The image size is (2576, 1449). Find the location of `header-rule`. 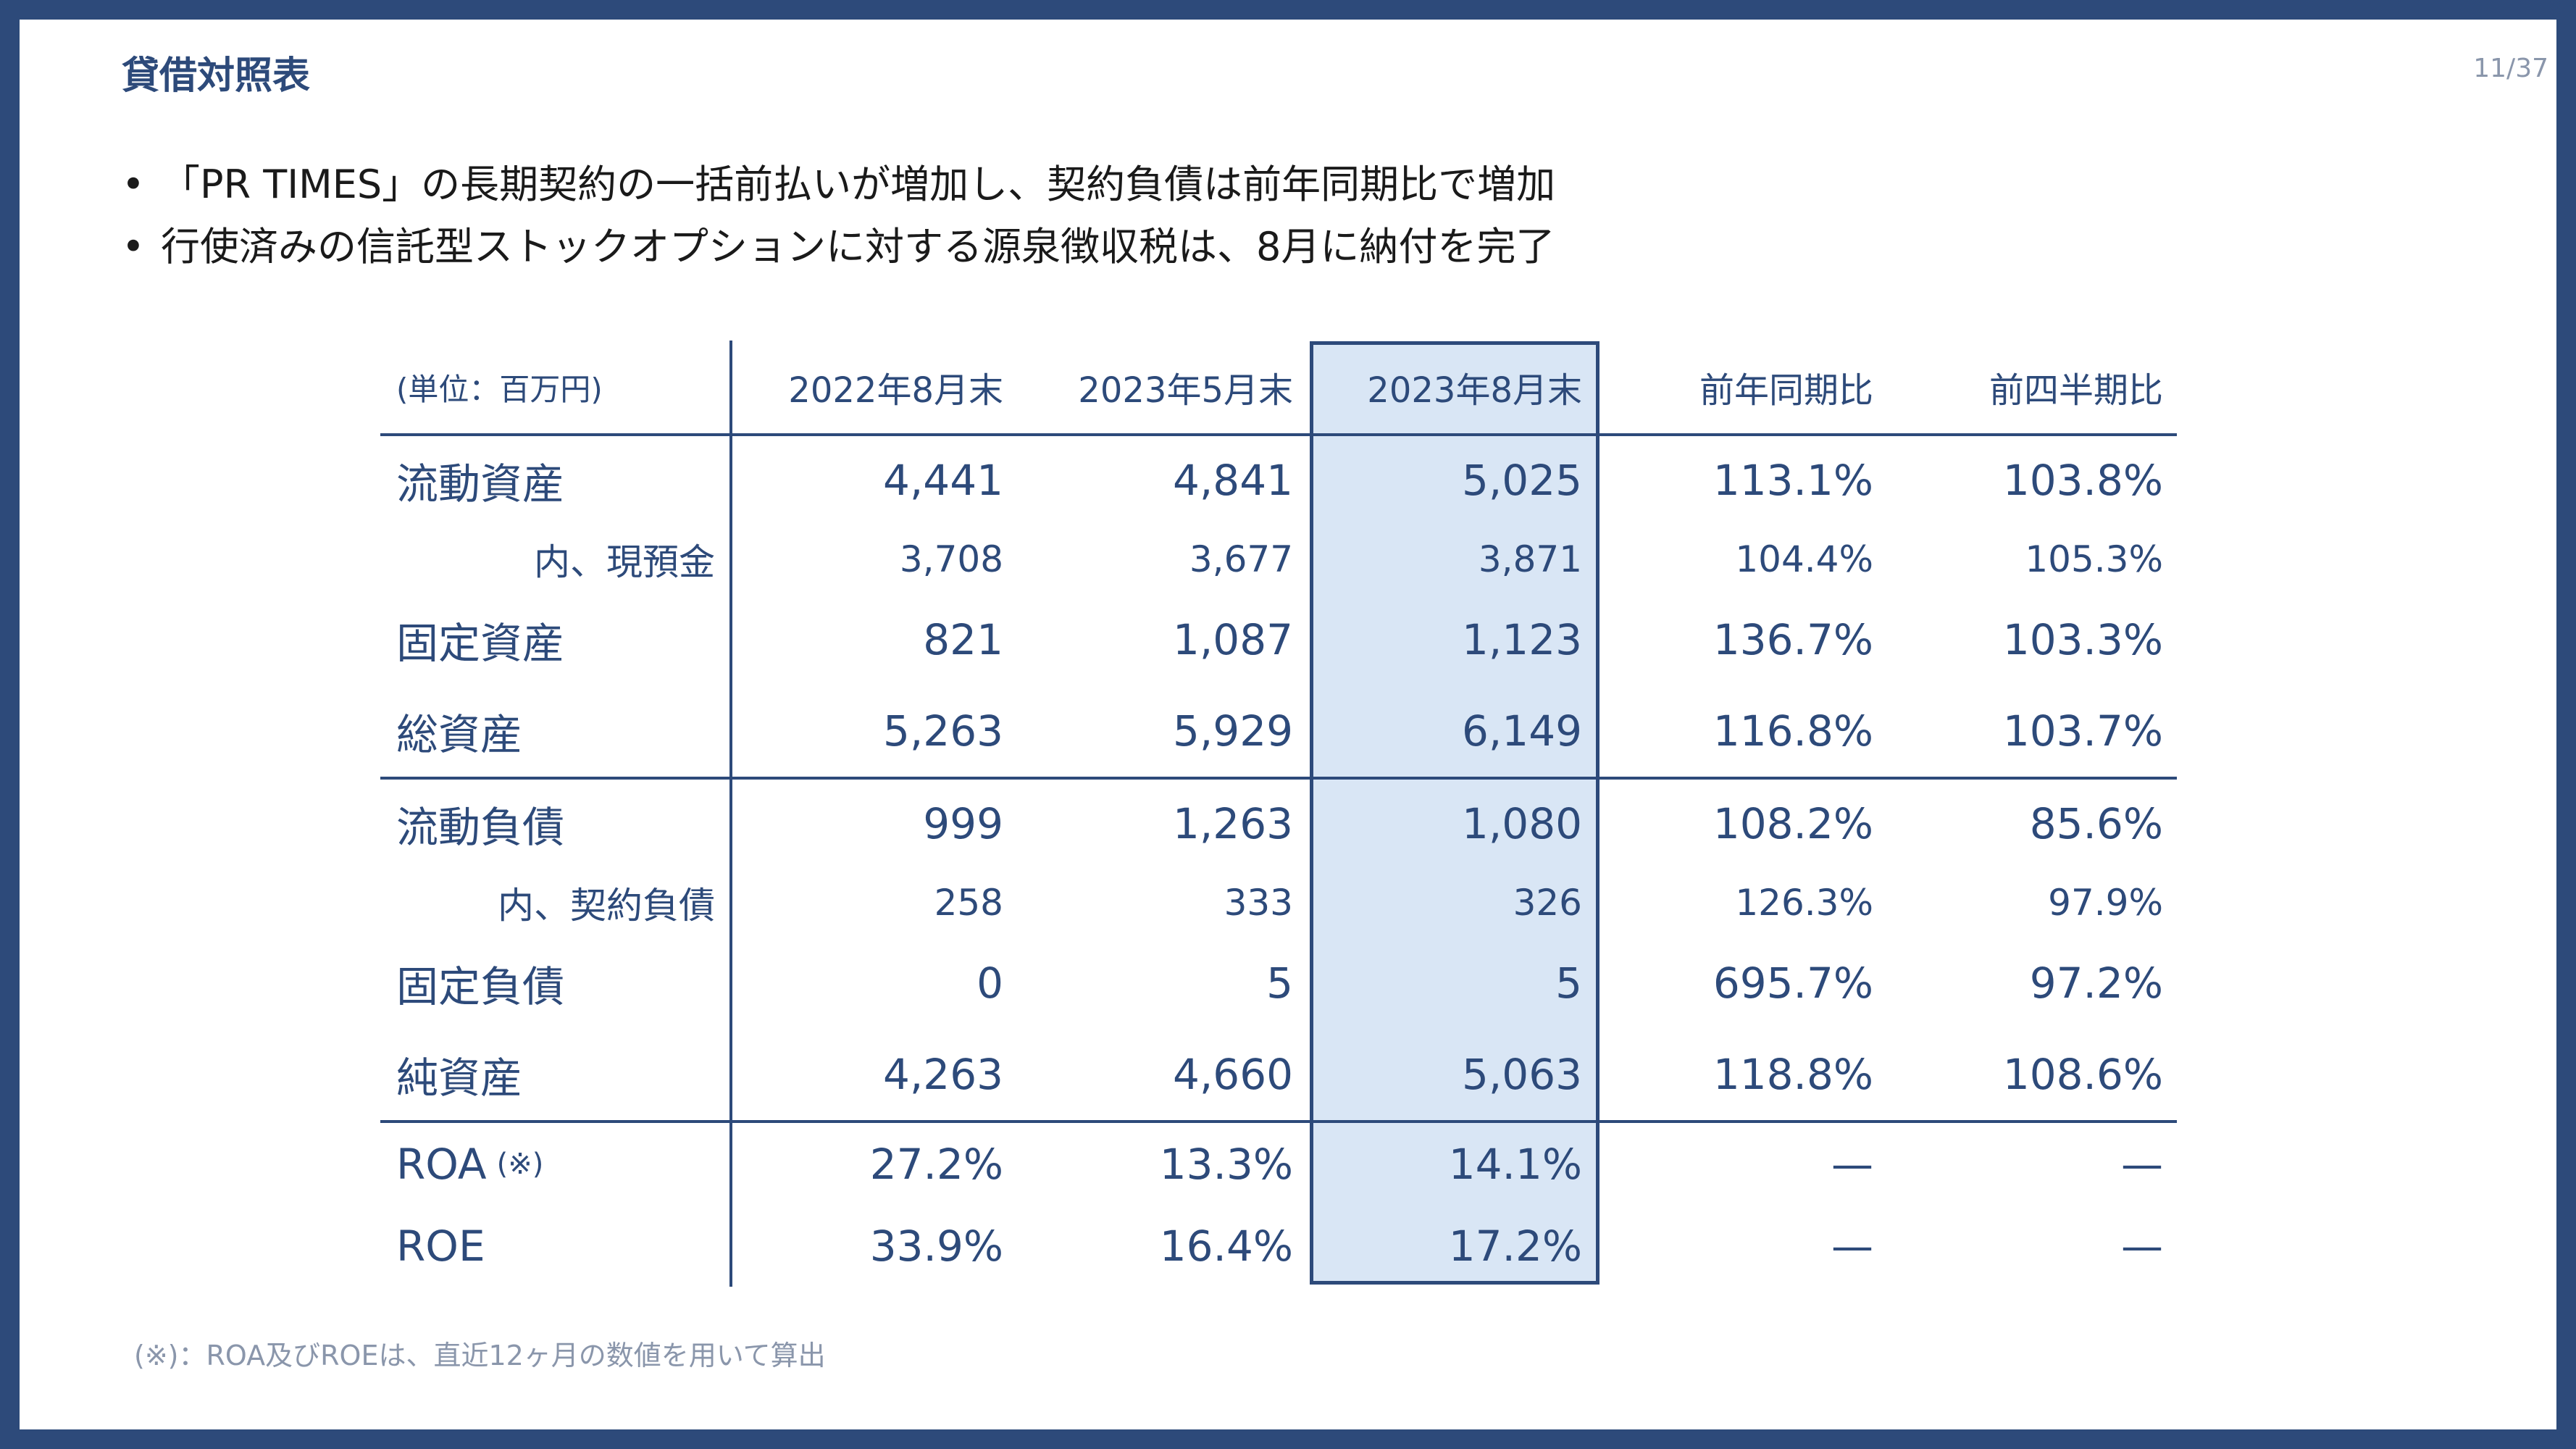

header-rule is located at coordinates (1278, 434).